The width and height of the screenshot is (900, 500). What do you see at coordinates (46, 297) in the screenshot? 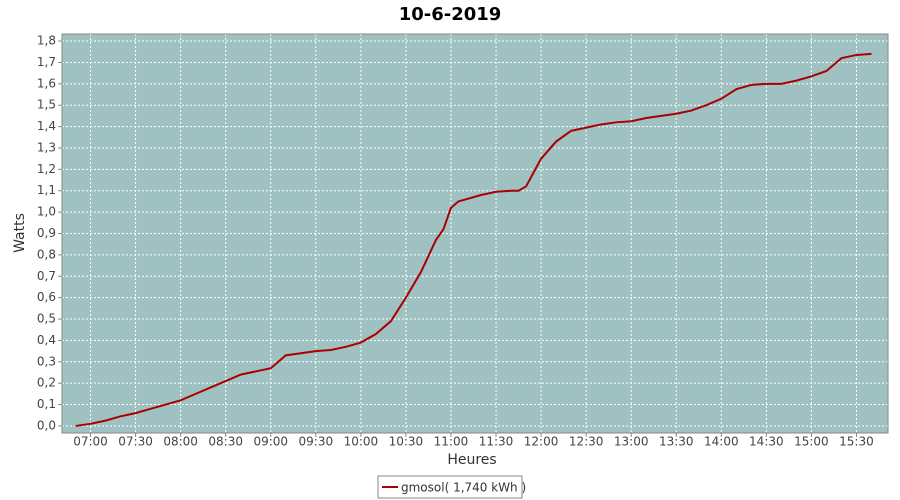
I see `y-tick-label: 0,6` at bounding box center [46, 297].